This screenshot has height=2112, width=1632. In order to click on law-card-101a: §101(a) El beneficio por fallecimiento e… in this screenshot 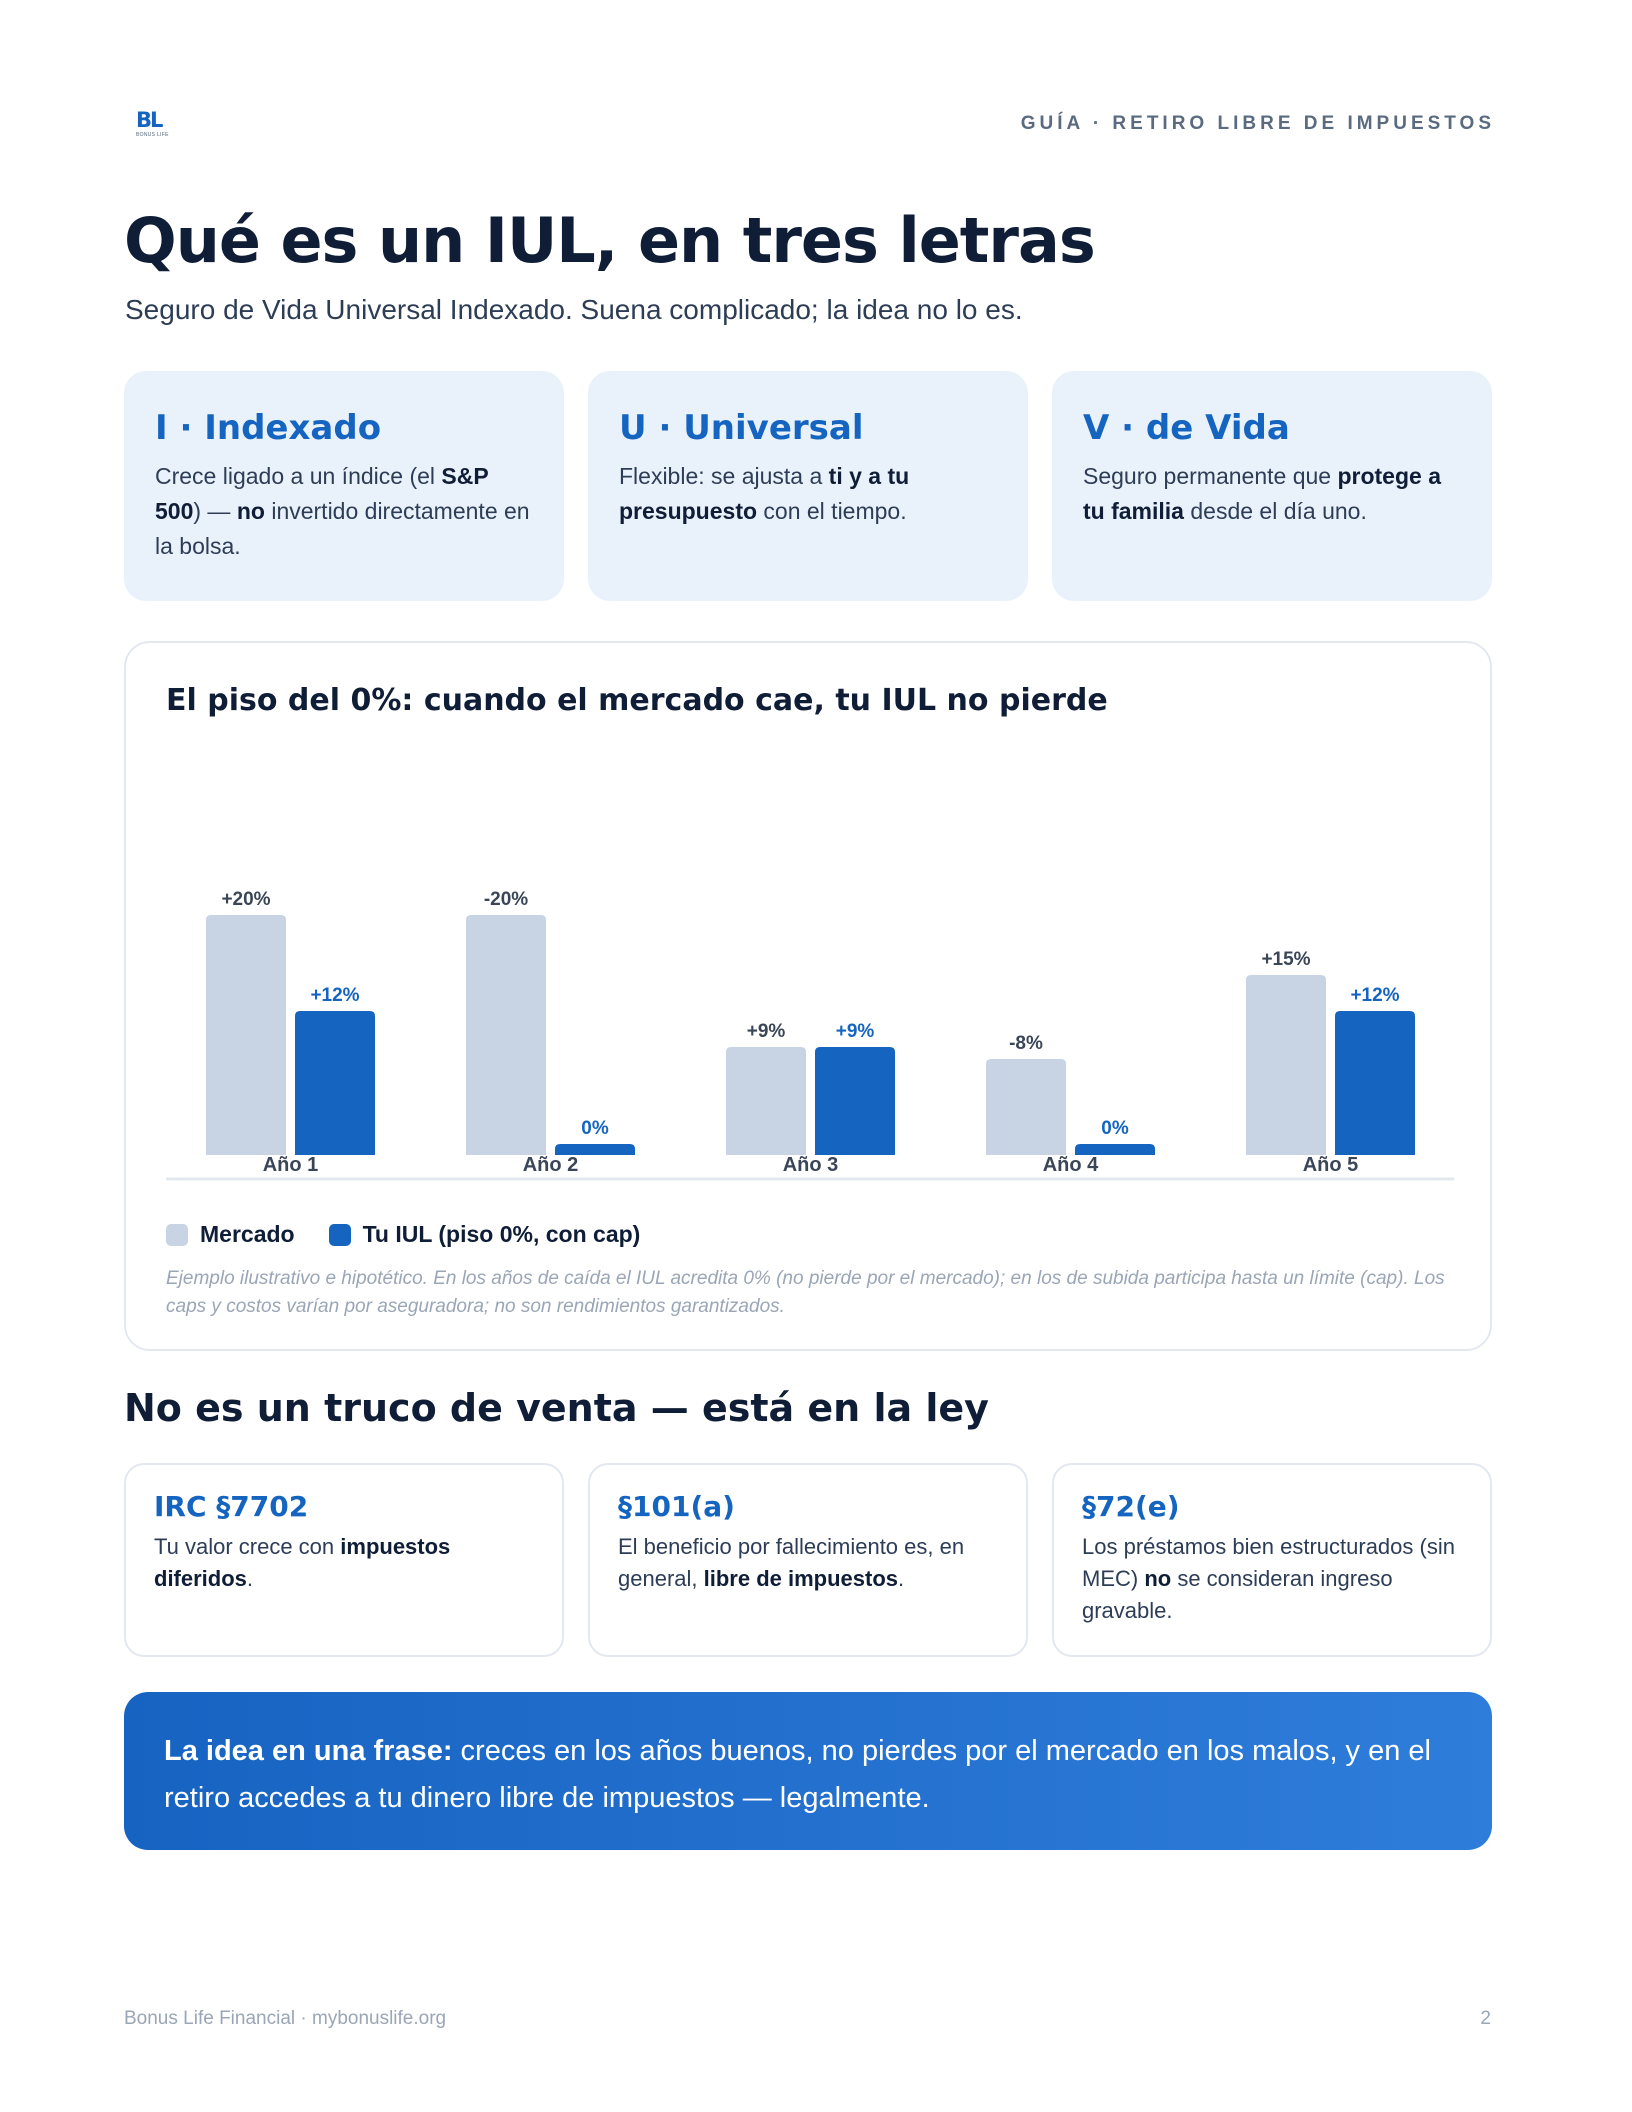, I will do `click(808, 1560)`.